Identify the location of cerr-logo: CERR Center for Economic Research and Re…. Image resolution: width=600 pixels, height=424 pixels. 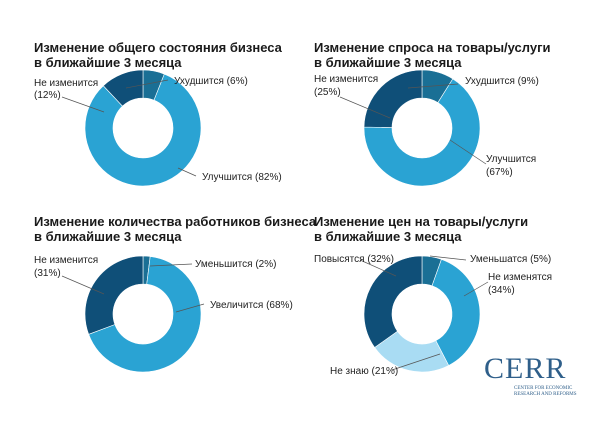
(535, 382).